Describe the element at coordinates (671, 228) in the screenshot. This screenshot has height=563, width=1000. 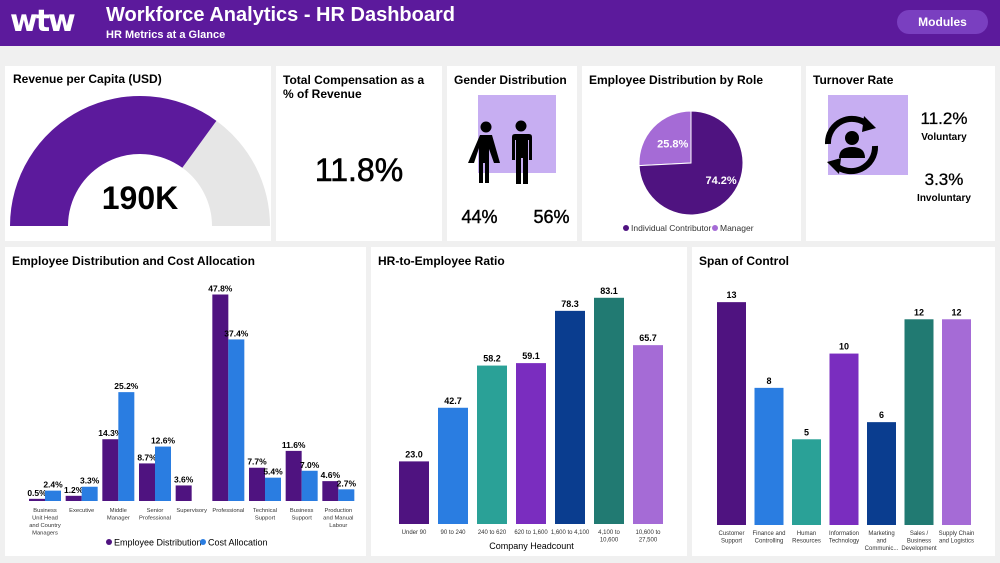
I see `legend-label: Individual Contributor` at that location.